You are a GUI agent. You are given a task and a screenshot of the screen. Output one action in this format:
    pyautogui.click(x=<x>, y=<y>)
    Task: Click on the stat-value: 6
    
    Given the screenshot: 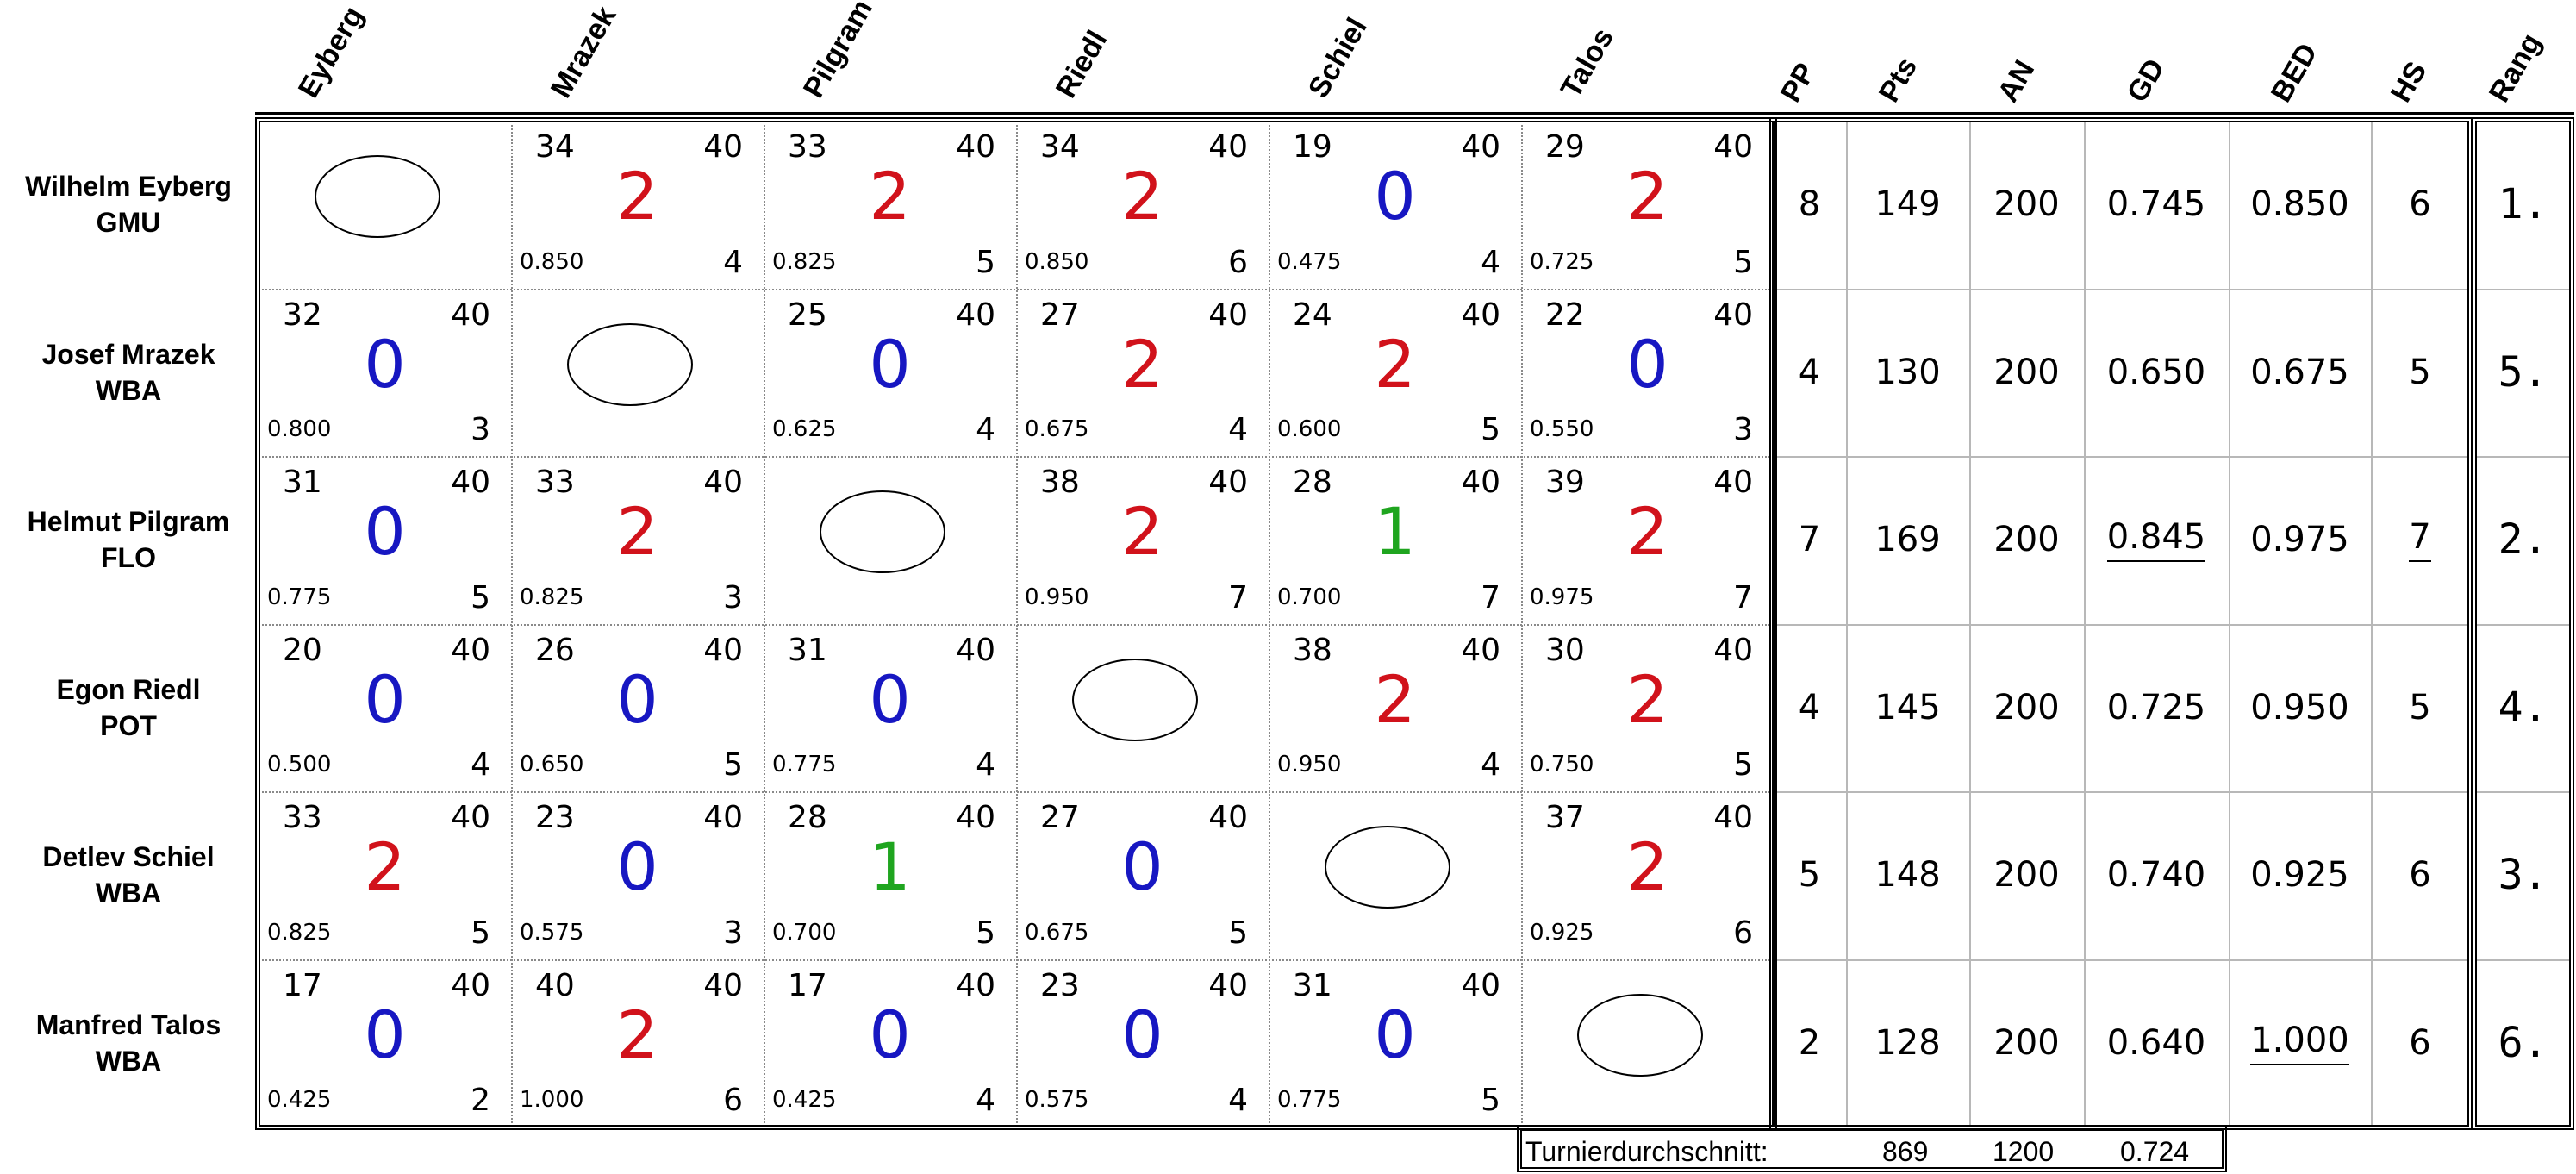 What is the action you would take?
    pyautogui.click(x=2420, y=1042)
    